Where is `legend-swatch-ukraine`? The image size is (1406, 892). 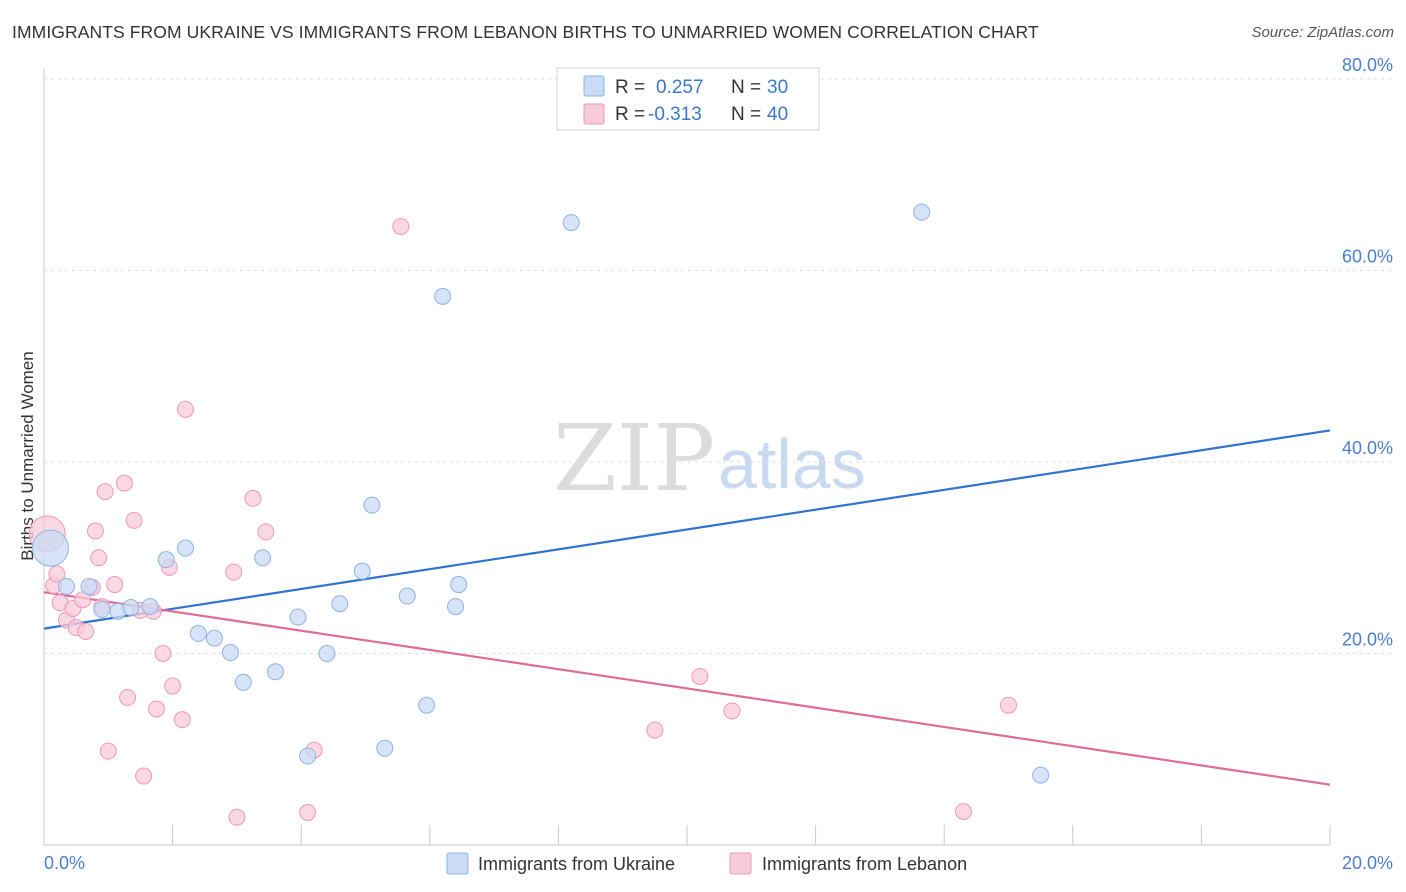 legend-swatch-ukraine is located at coordinates (594, 86).